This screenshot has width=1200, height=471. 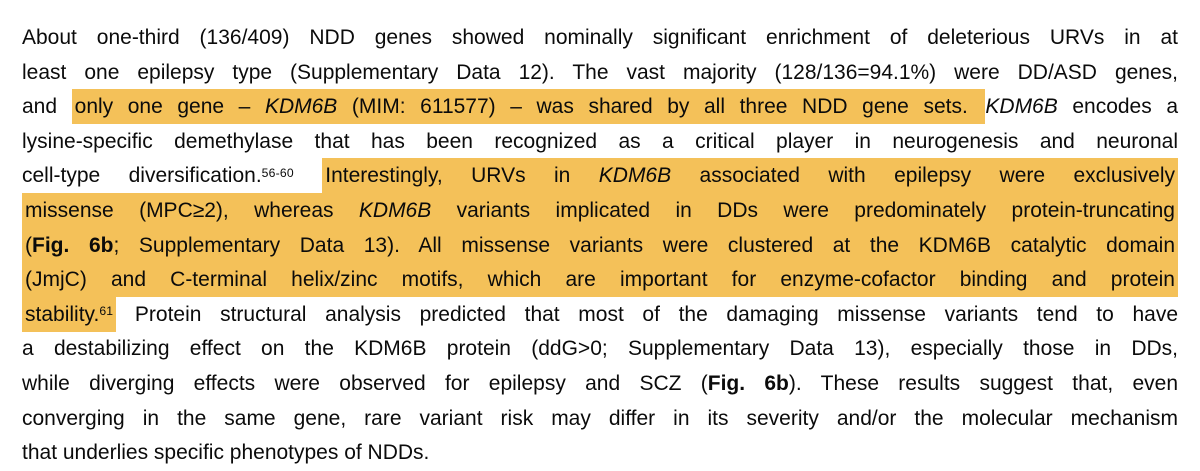 What do you see at coordinates (28, 245) in the screenshot?
I see `text-segment: (` at bounding box center [28, 245].